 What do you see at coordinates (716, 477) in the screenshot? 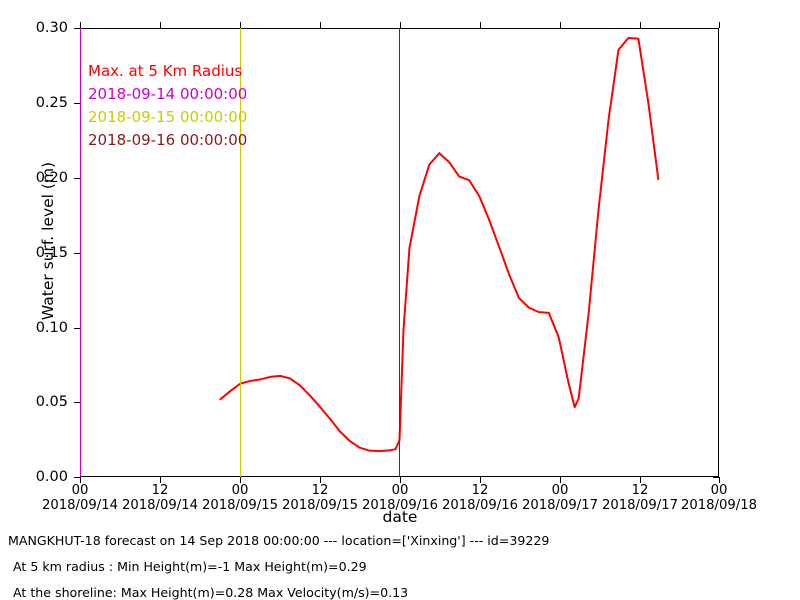
I see `y-tick-mark-right` at bounding box center [716, 477].